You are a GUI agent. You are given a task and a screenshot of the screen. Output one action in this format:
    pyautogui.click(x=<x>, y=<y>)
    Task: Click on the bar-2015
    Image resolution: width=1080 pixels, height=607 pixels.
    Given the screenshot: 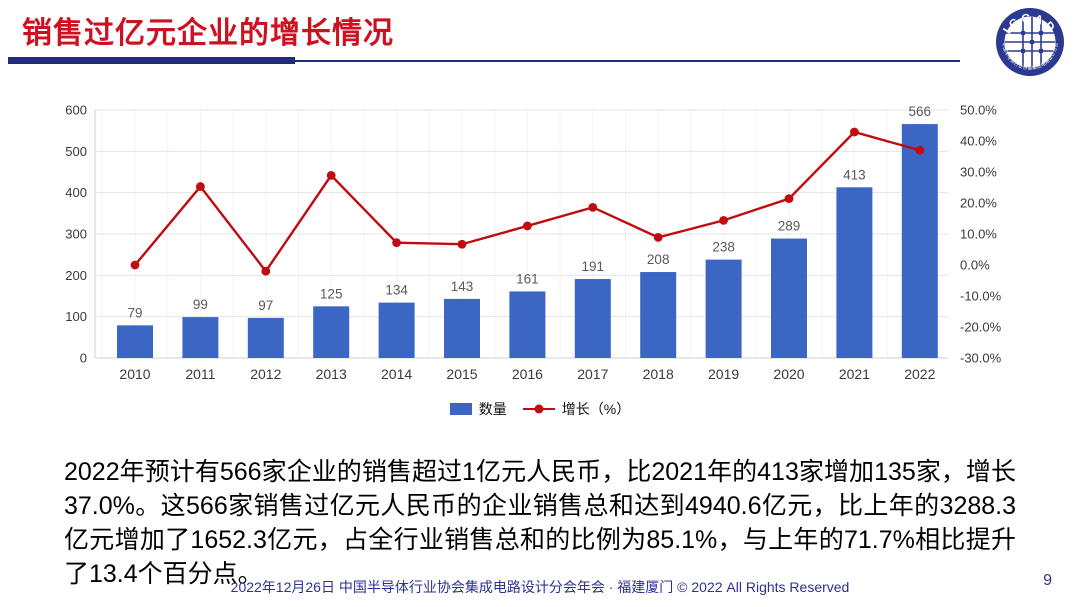 What is the action you would take?
    pyautogui.click(x=462, y=328)
    